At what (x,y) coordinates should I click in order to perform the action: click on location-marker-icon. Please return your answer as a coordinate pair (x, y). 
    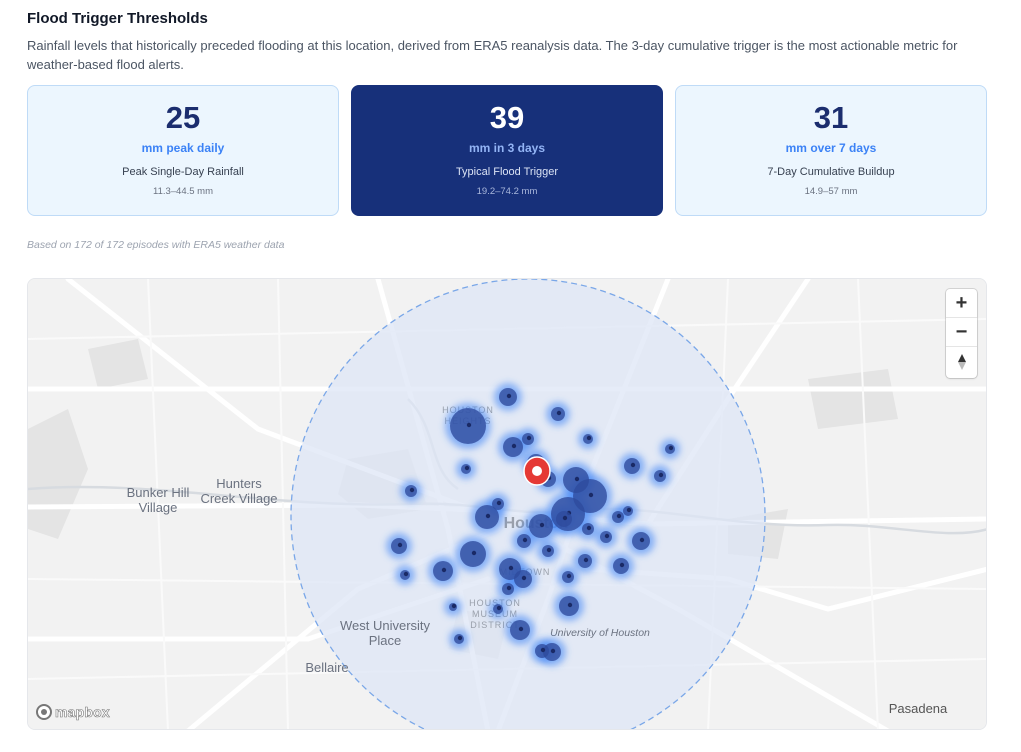
    Looking at the image, I should click on (537, 471).